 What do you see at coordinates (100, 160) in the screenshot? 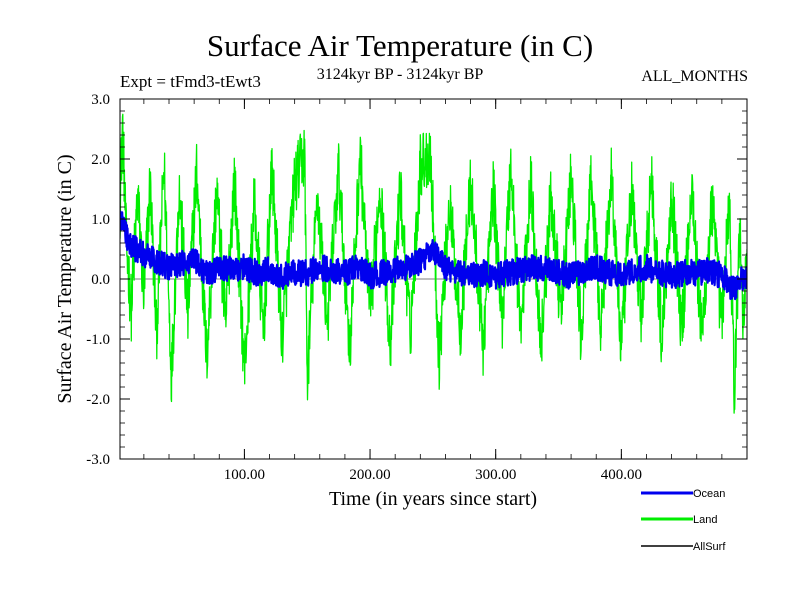
I see `y-tick-label: 2.0` at bounding box center [100, 160].